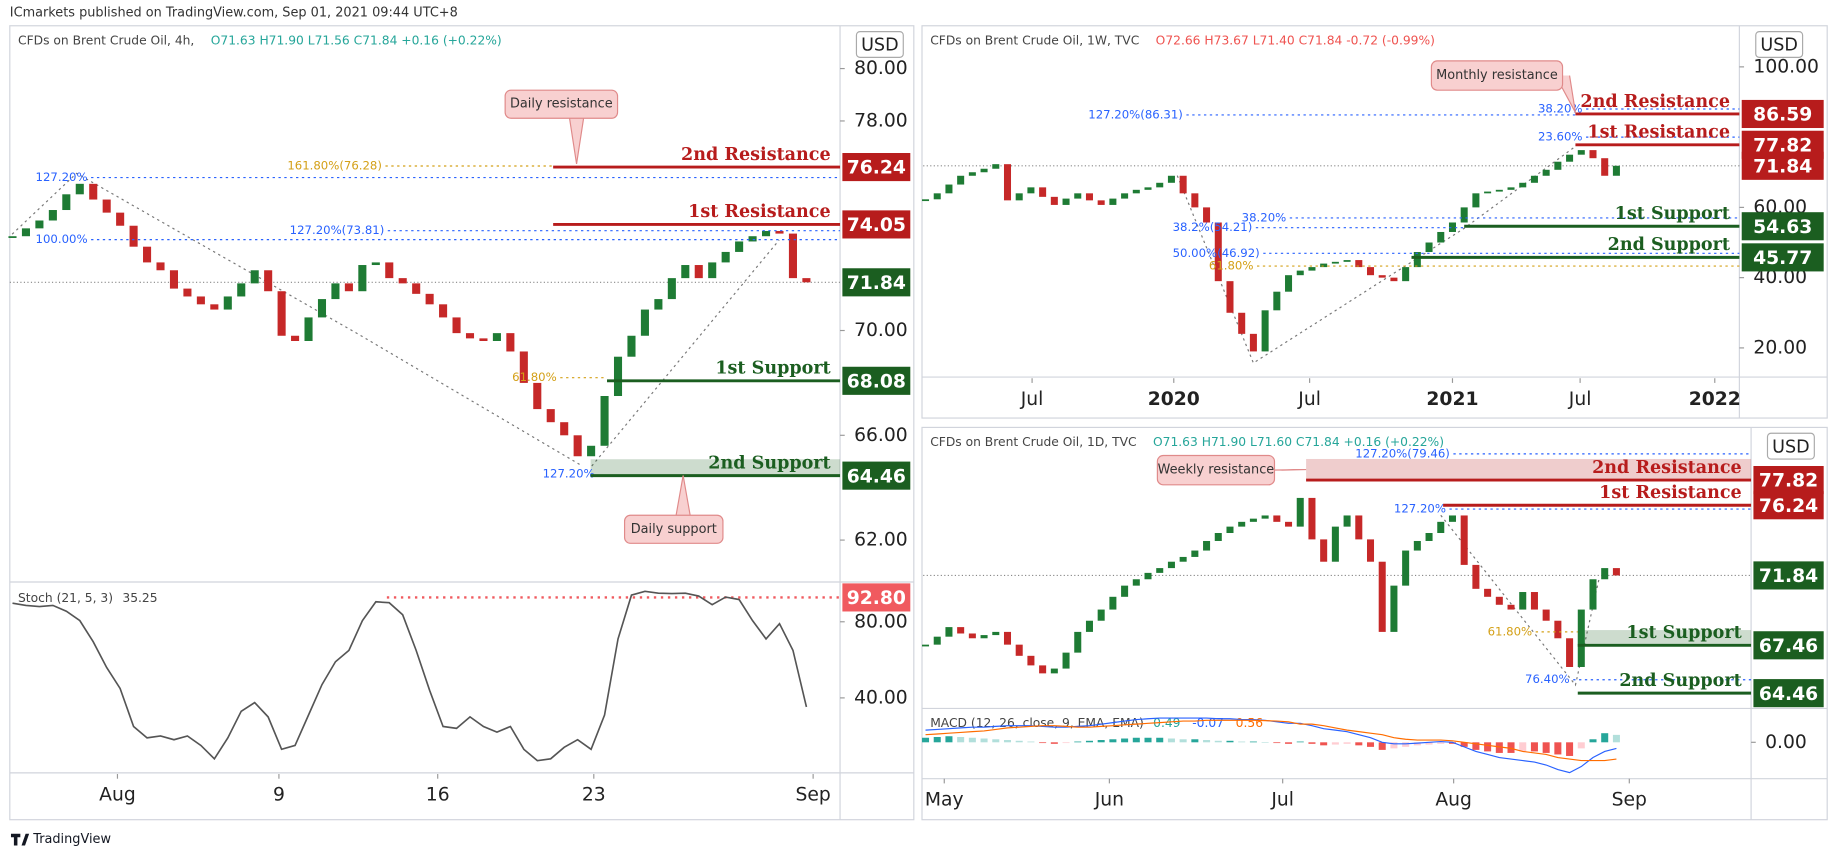 The image size is (1837, 856). What do you see at coordinates (1208, 723) in the screenshot?
I see `indicator-reading: -0.07` at bounding box center [1208, 723].